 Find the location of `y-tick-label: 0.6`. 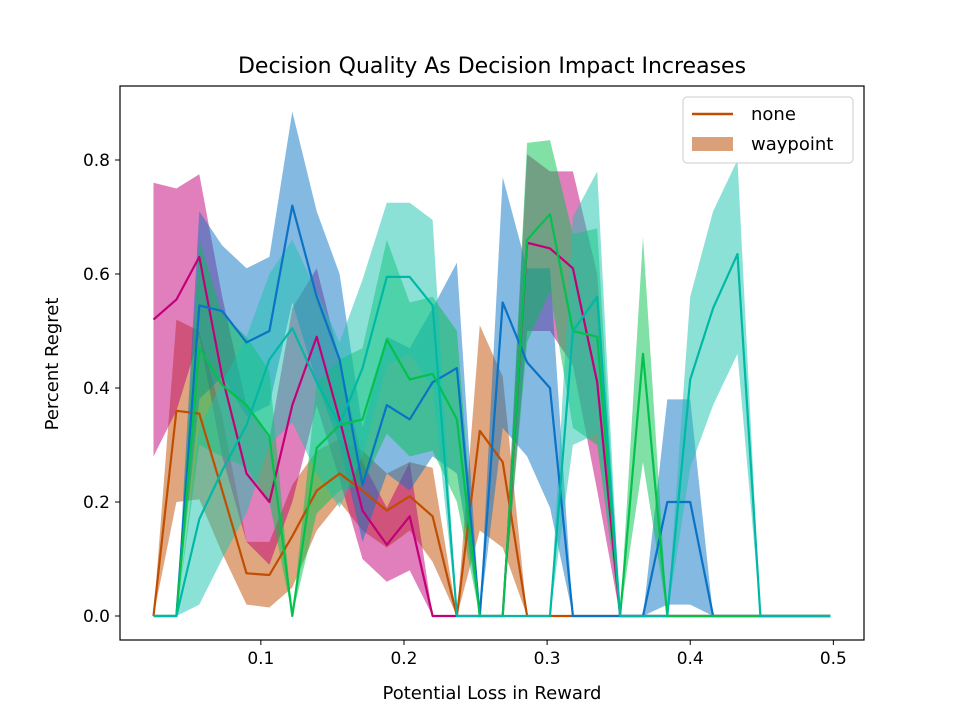

y-tick-label: 0.6 is located at coordinates (96, 275).